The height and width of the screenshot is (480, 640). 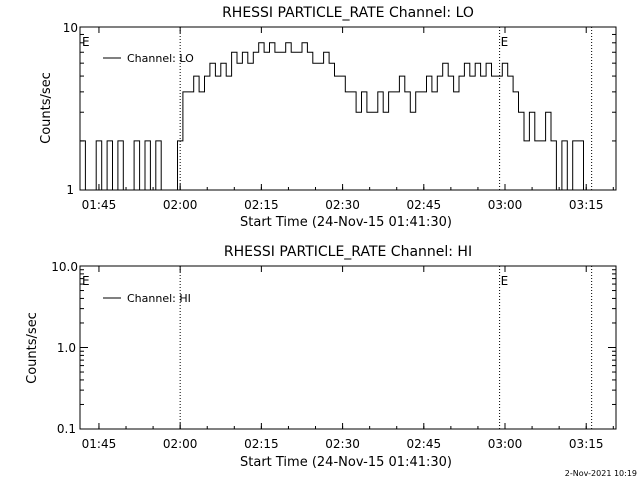 What do you see at coordinates (180, 444) in the screenshot?
I see `hi-xtick-label-1: 02:00` at bounding box center [180, 444].